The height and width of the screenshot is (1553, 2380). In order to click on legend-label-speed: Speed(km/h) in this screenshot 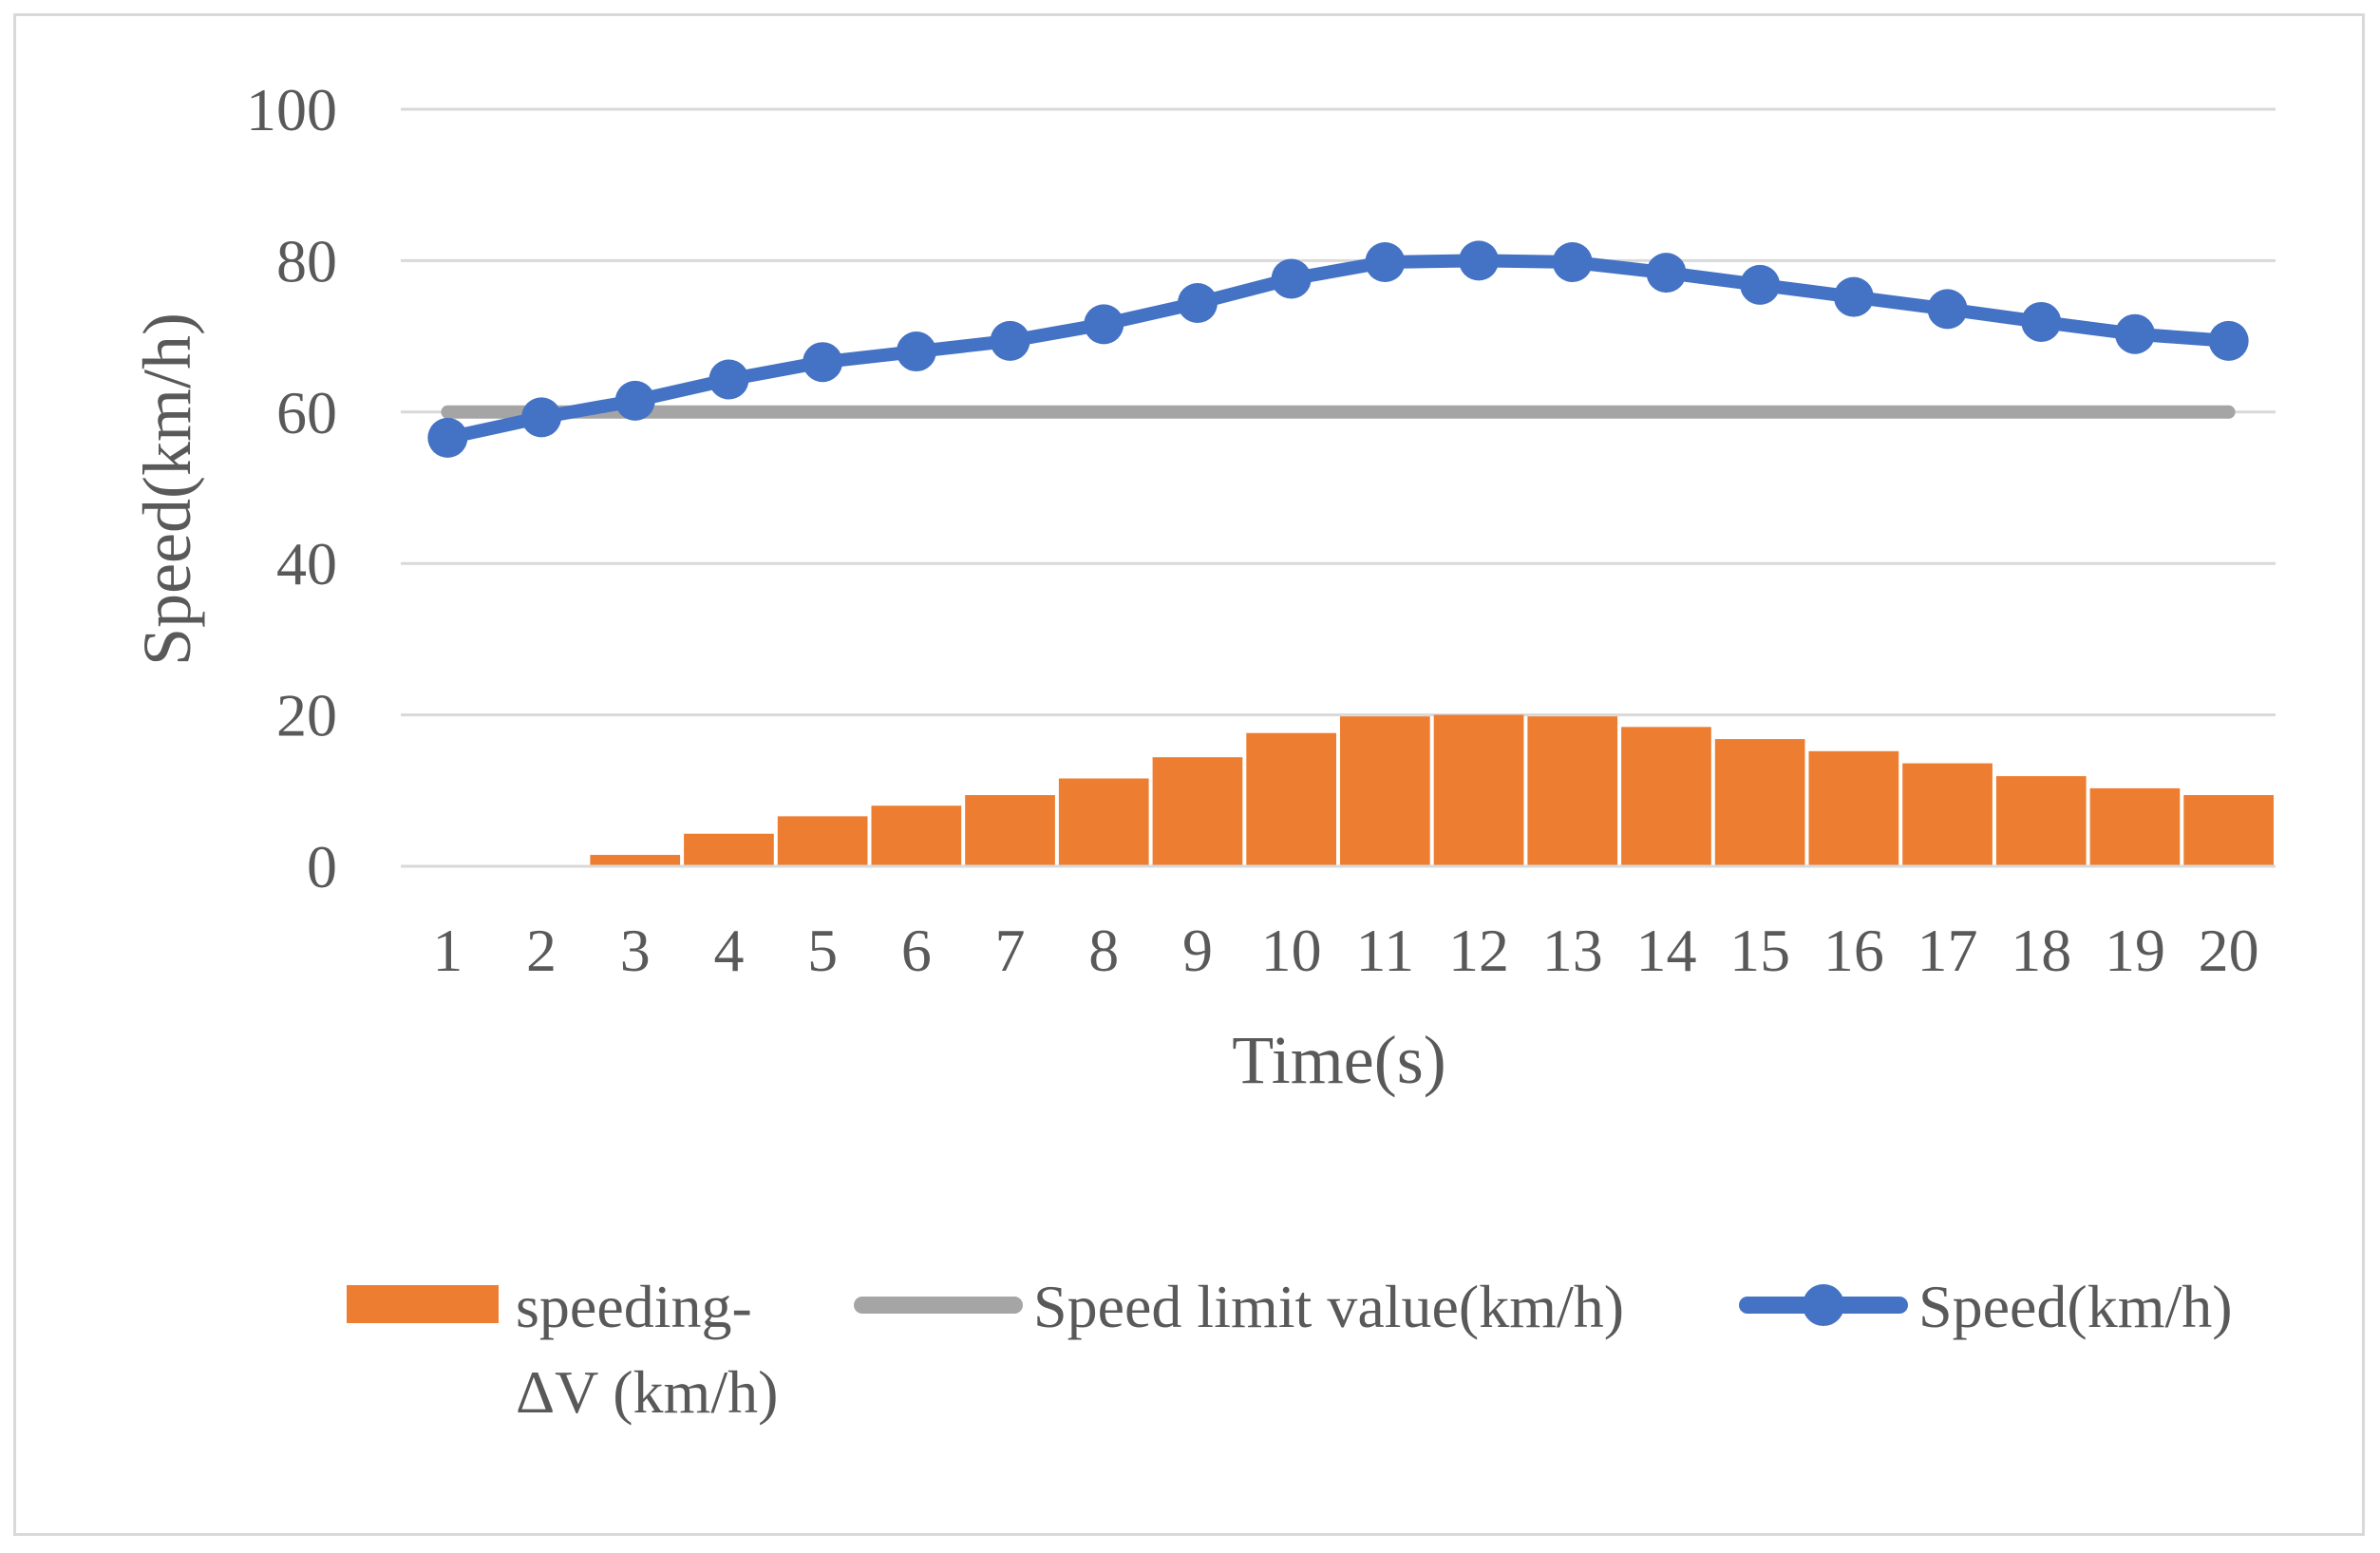, I will do `click(2075, 1306)`.